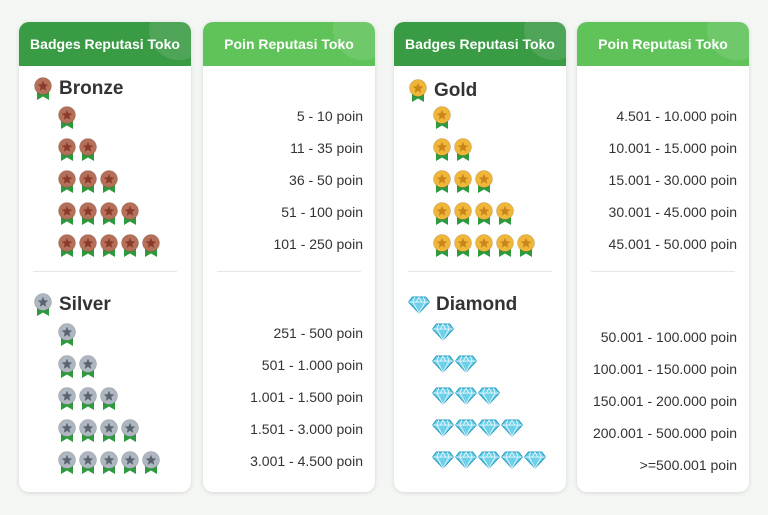  I want to click on point-range: 10.001 - 15.000 poin, so click(672, 148).